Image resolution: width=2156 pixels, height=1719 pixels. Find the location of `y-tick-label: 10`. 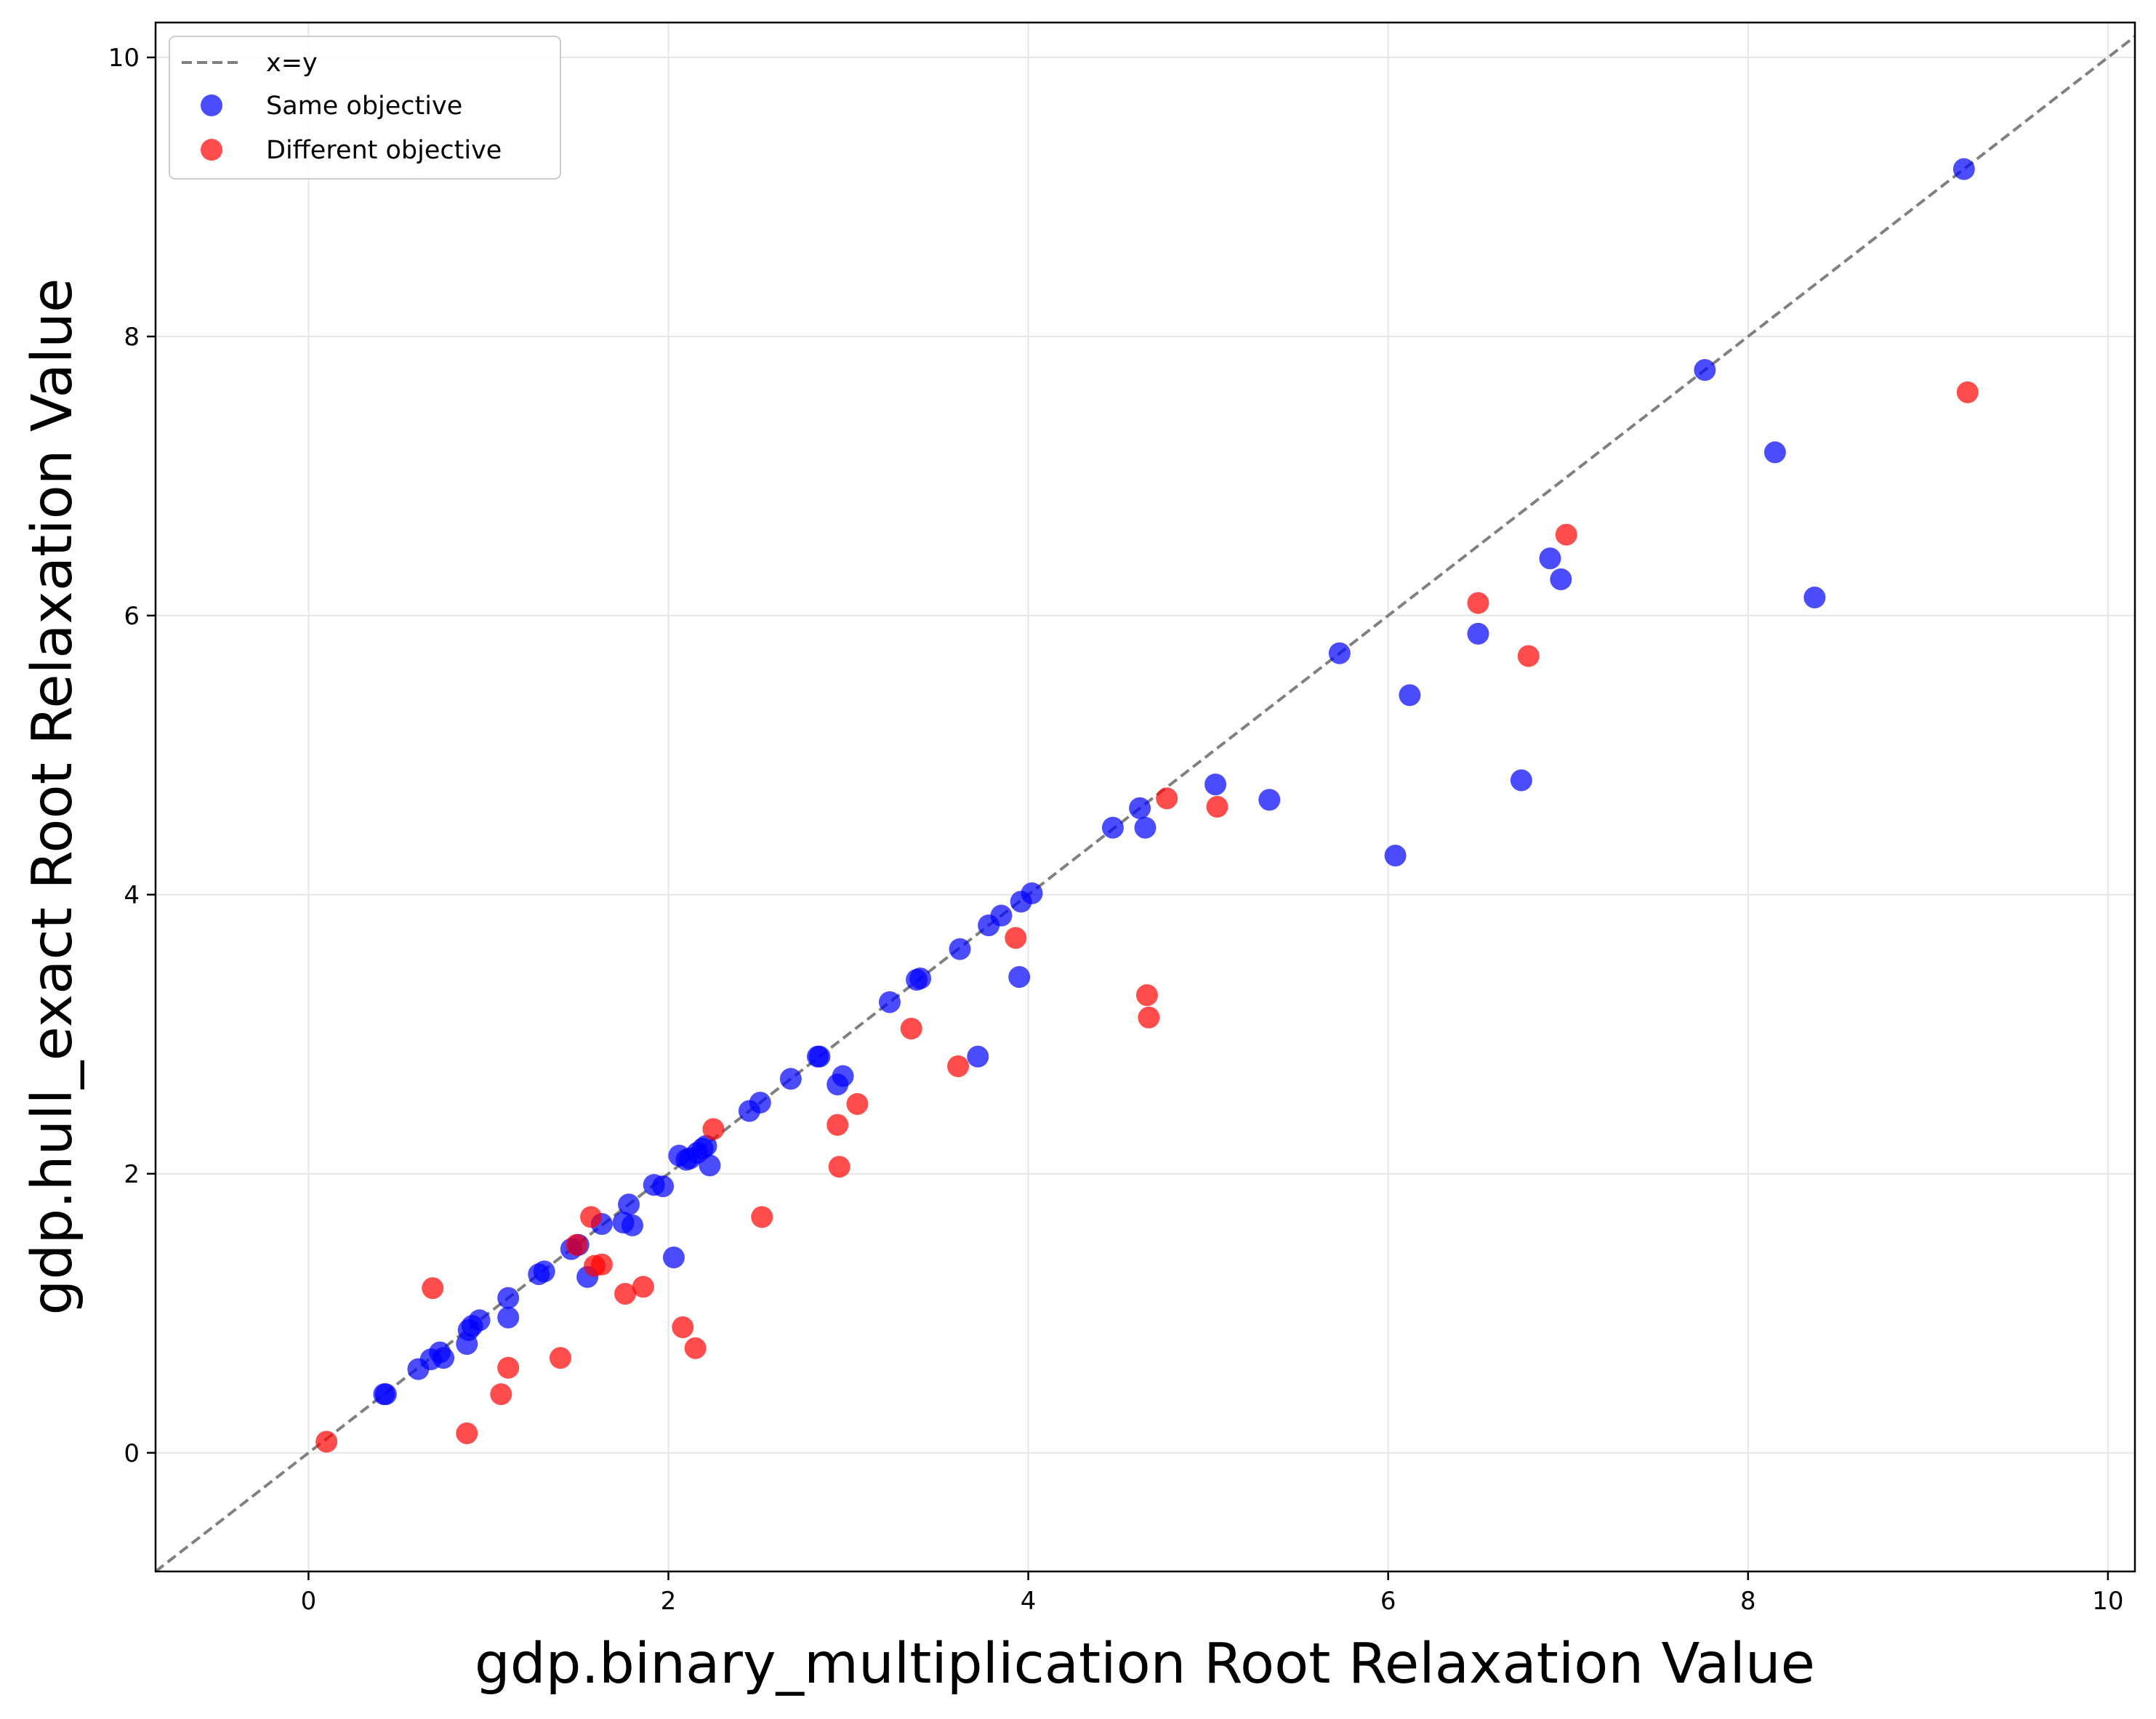

y-tick-label: 10 is located at coordinates (124, 58).